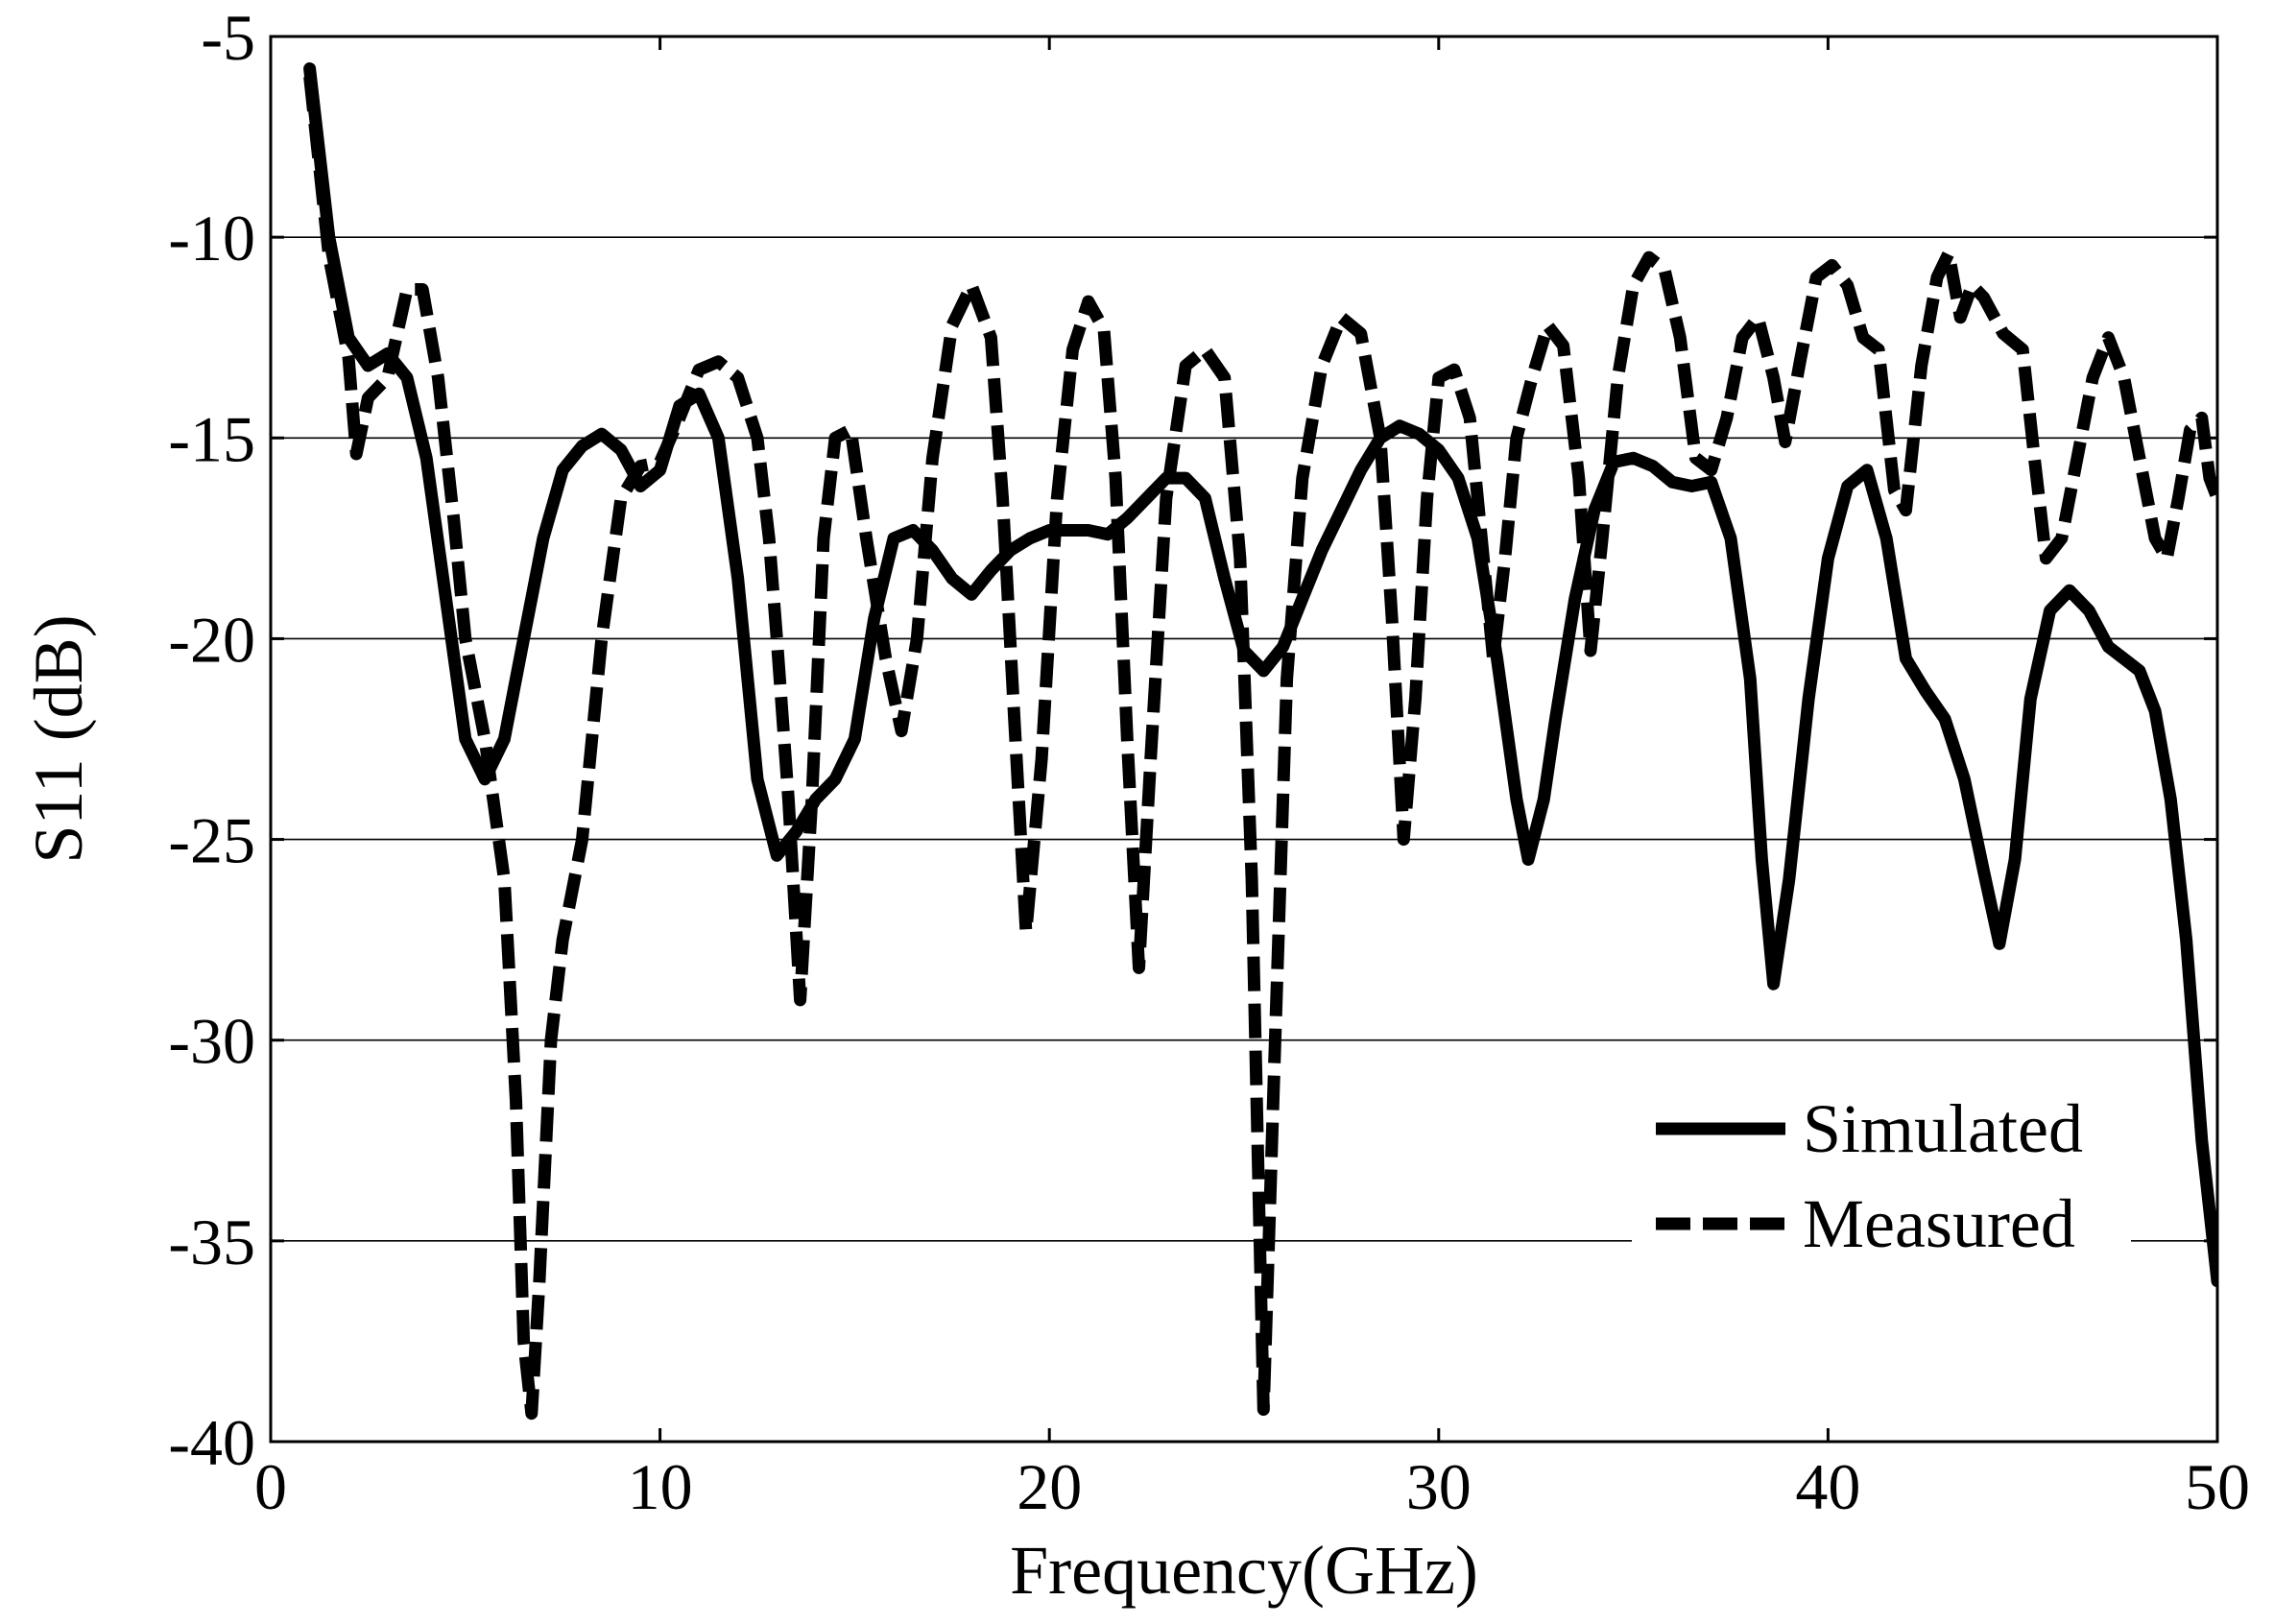 This screenshot has height=1624, width=2274. I want to click on legend-box, so click(1881, 1185).